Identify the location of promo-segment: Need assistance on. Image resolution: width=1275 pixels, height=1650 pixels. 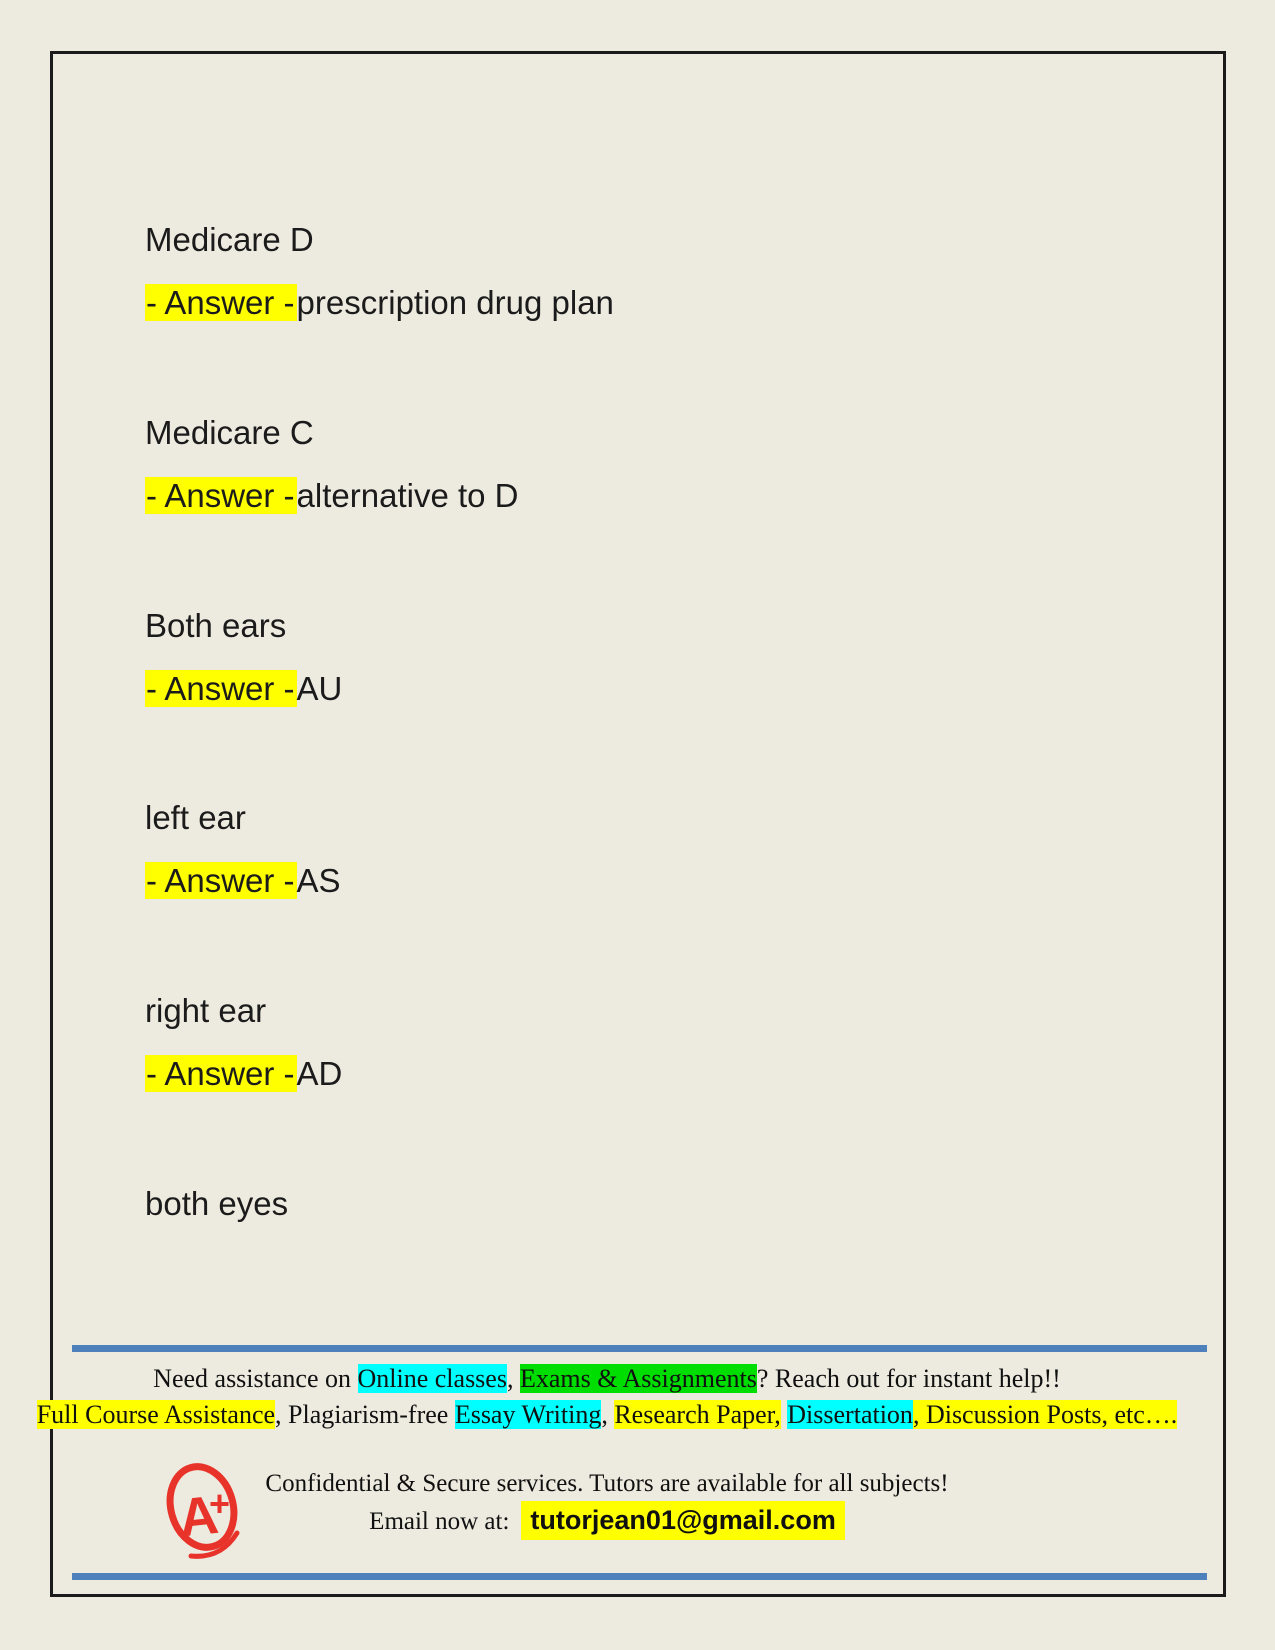
(255, 1378).